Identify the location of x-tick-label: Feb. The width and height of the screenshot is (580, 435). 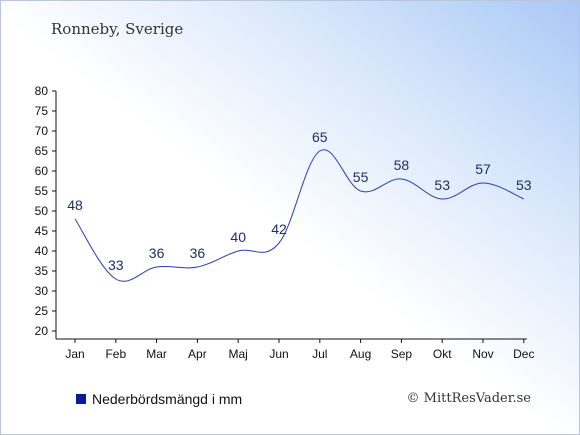
(115, 354).